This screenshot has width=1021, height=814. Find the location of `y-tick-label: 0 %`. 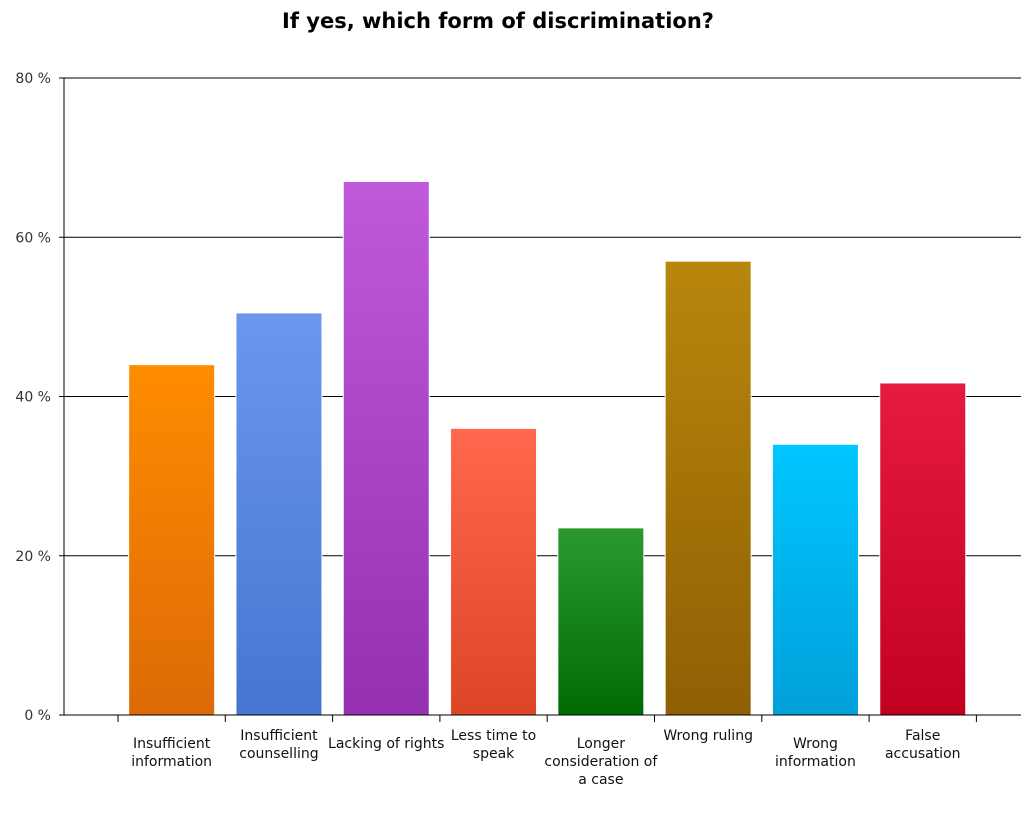

y-tick-label: 0 % is located at coordinates (37, 716).